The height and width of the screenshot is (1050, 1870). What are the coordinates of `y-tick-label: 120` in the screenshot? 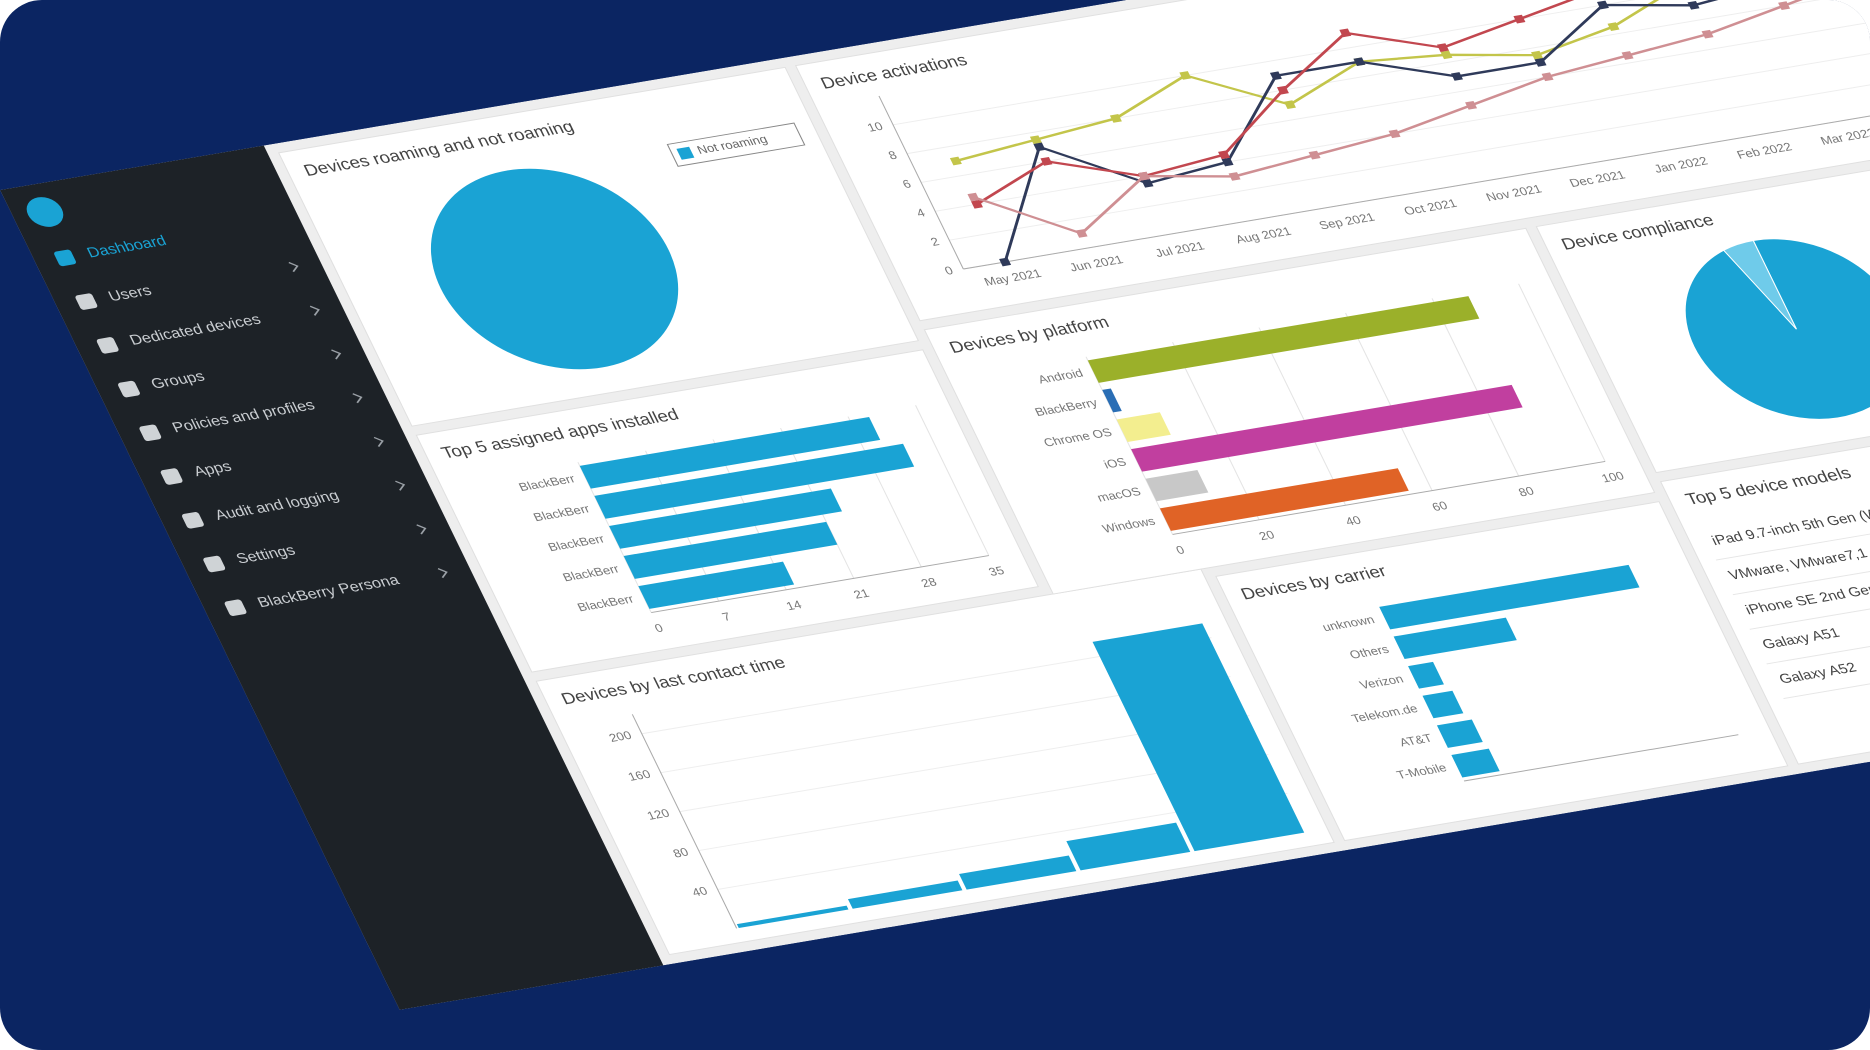 It's located at (658, 815).